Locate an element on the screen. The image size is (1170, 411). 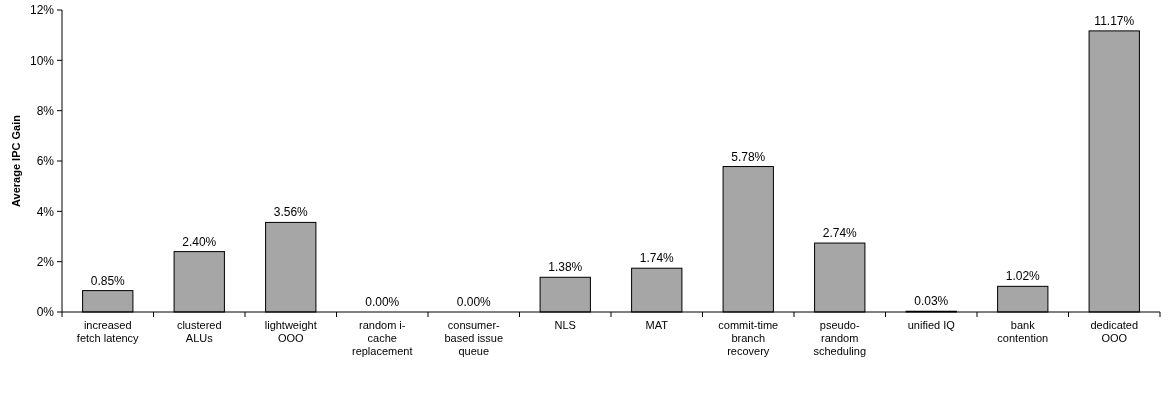
y-tick-label: 12% is located at coordinates (42, 10).